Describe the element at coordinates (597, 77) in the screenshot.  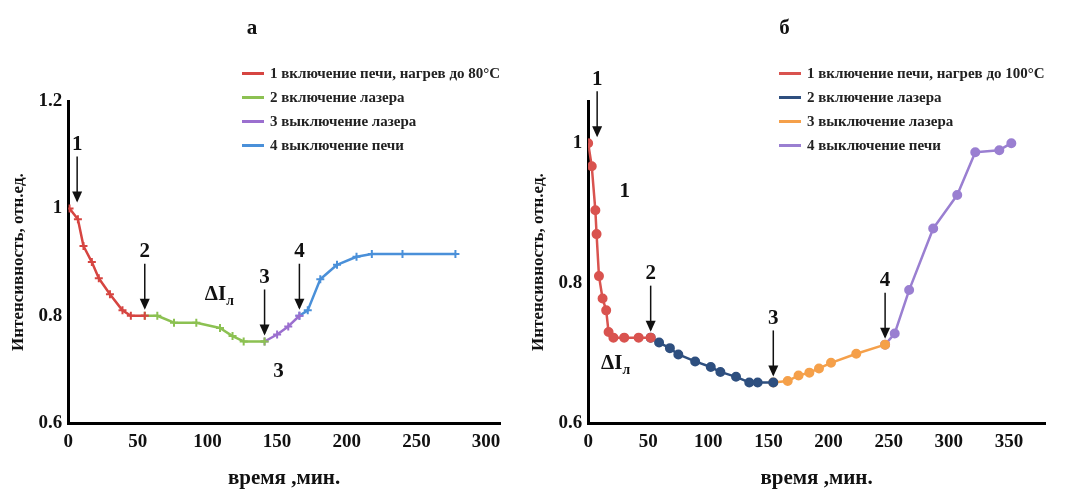
I see `text: 1` at that location.